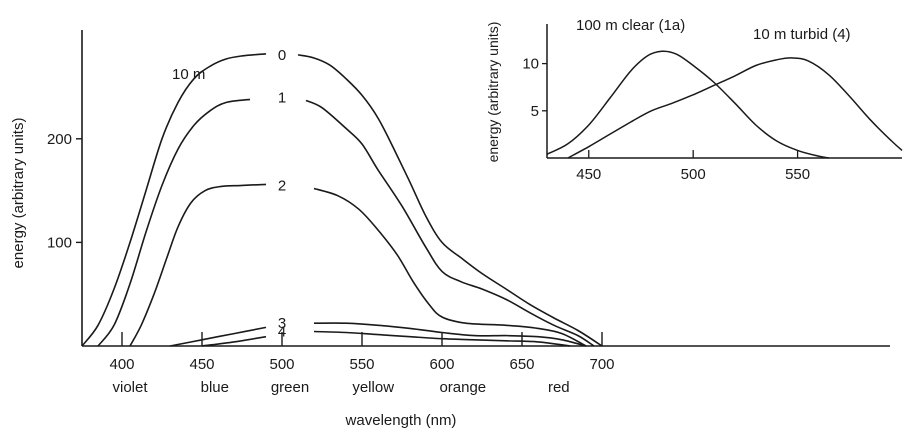  I want to click on inset-legend-clear: 100 m clear (1a), so click(630, 25).